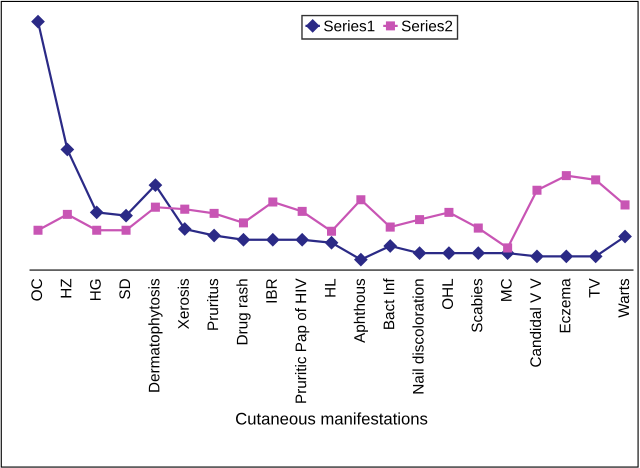  Describe the element at coordinates (332, 418) in the screenshot. I see `x-axis-title: Cutaneous manifestations` at that location.